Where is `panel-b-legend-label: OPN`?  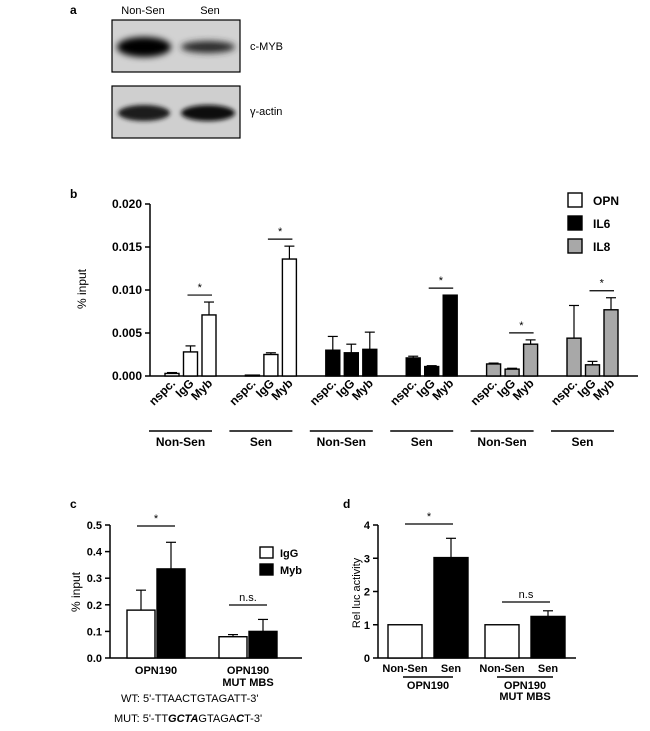 panel-b-legend-label: OPN is located at coordinates (606, 201).